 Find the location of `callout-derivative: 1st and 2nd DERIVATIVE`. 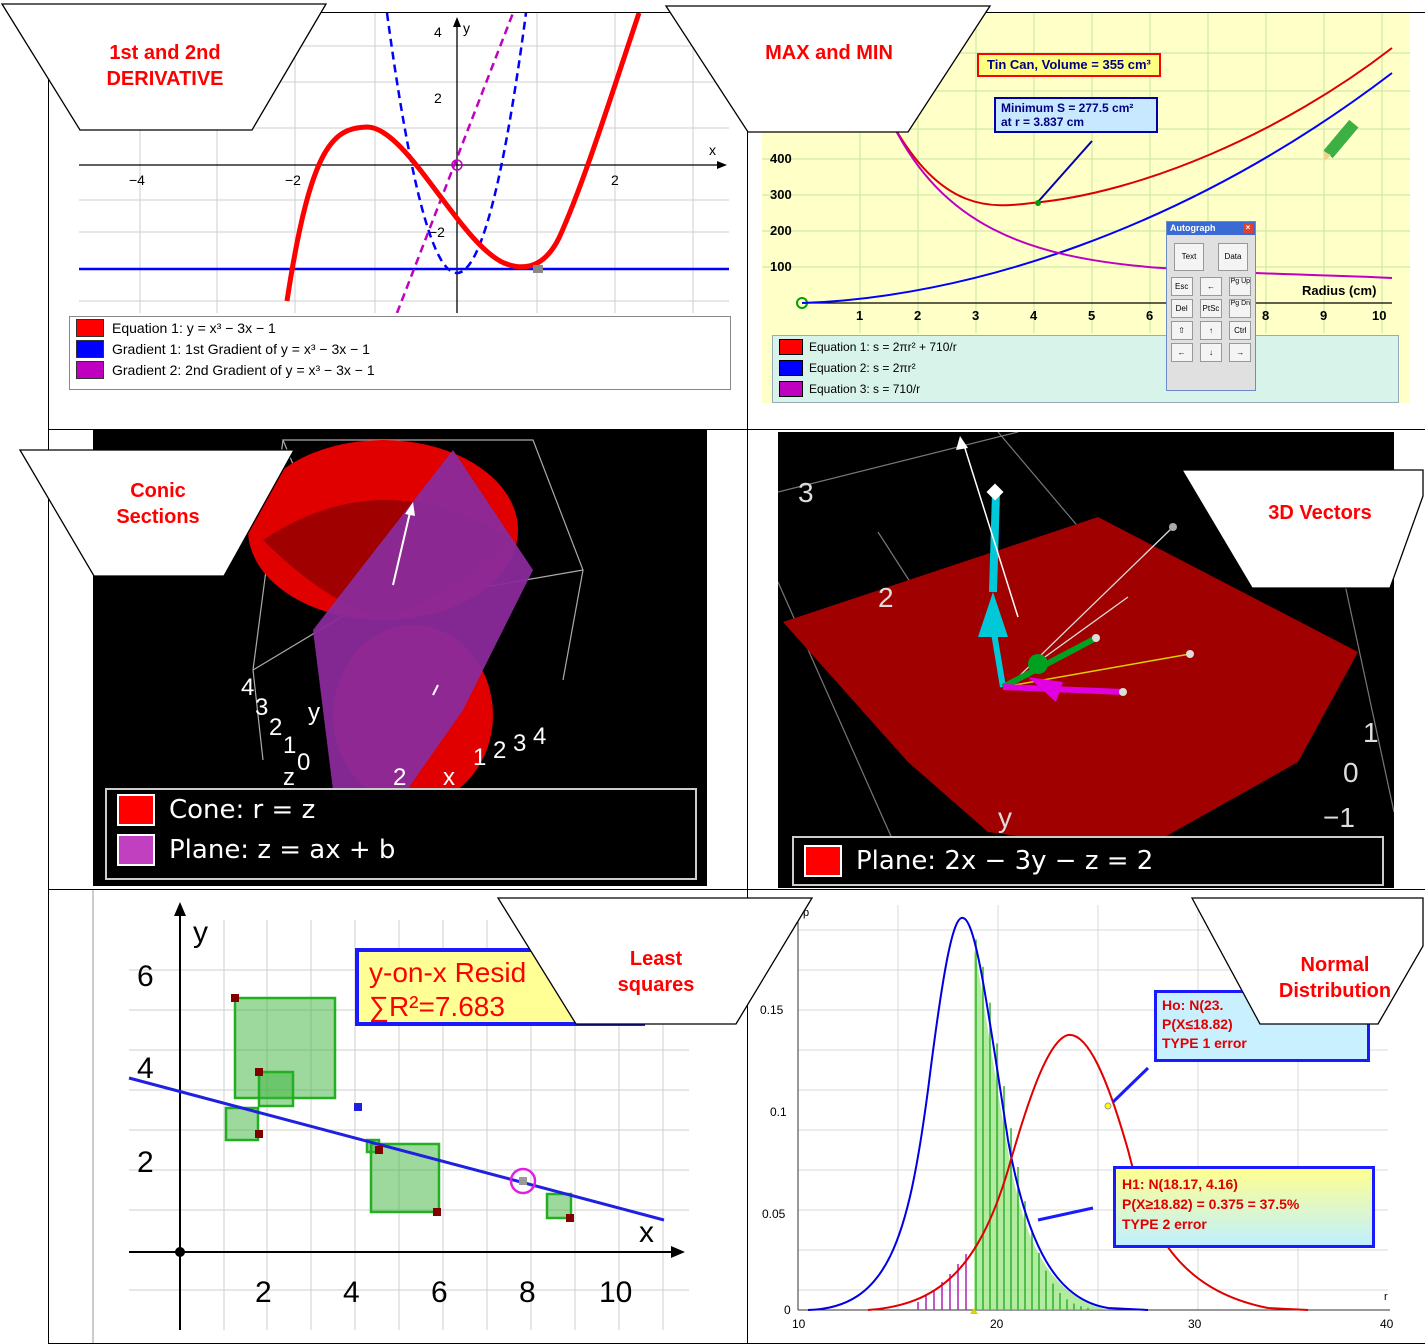

callout-derivative: 1st and 2nd DERIVATIVE is located at coordinates (165, 67).